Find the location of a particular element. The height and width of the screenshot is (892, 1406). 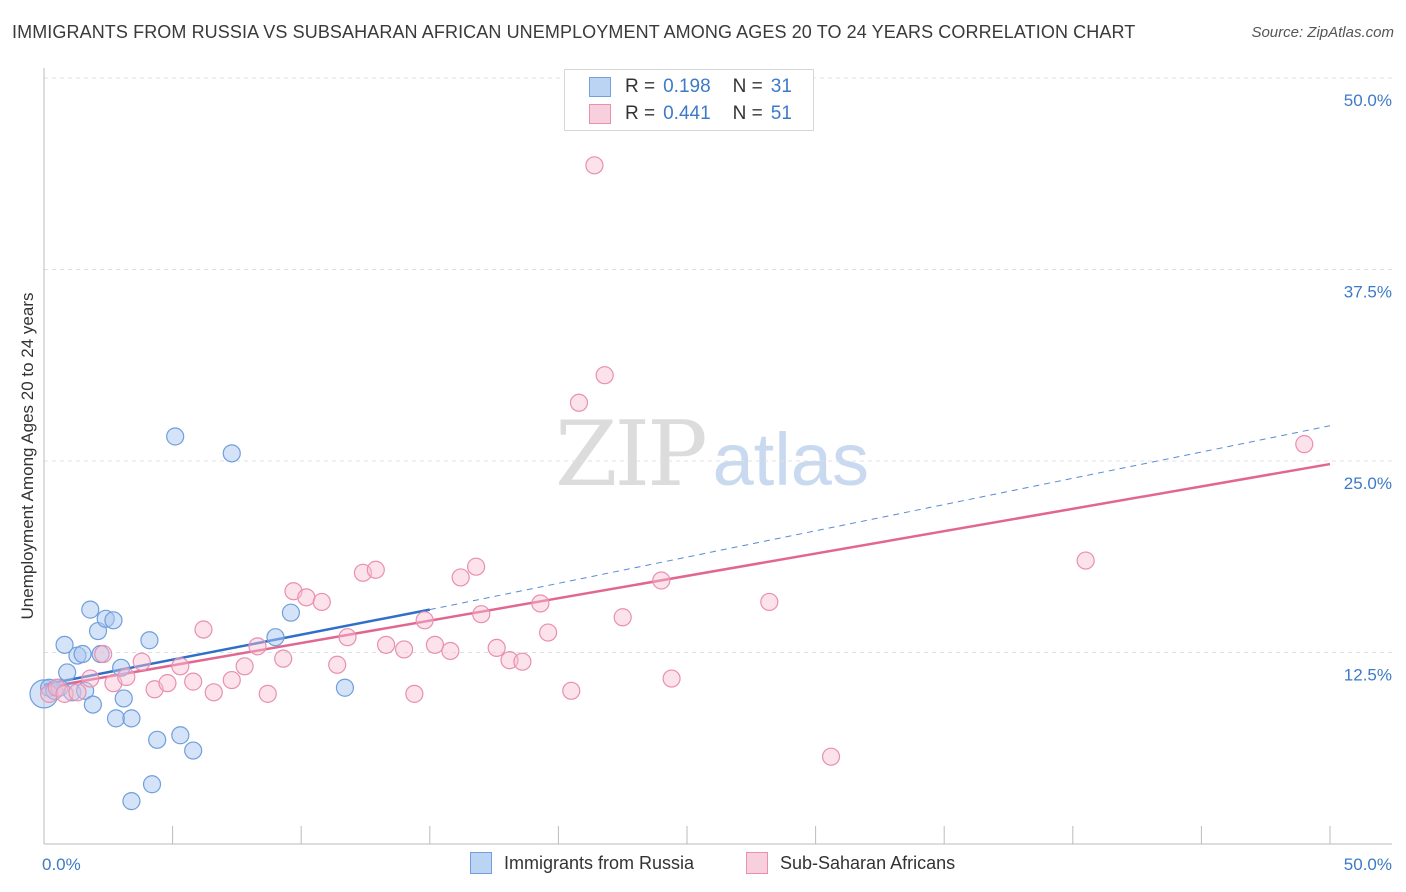

series-immigrants-from-russia is located at coordinates (192, 619).